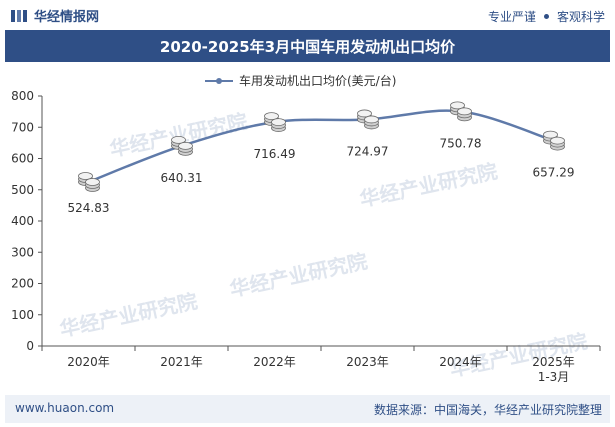 The image size is (615, 427). What do you see at coordinates (554, 173) in the screenshot?
I see `data-label: 657.29` at bounding box center [554, 173].